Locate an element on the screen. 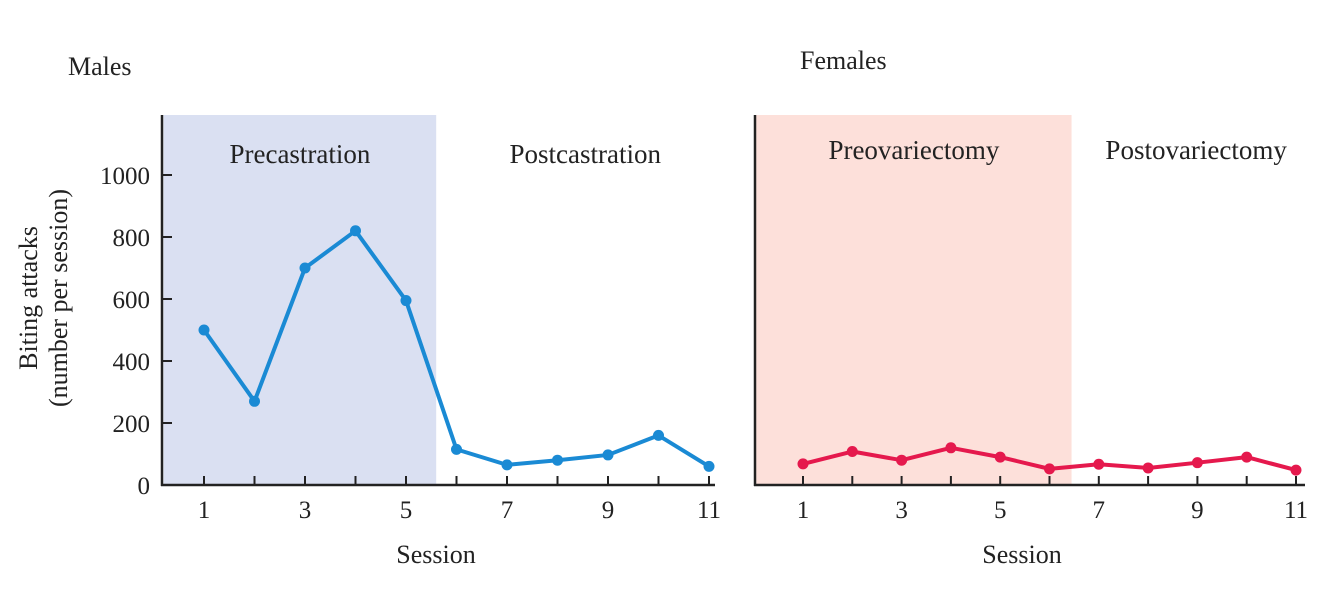 The height and width of the screenshot is (602, 1325). region-label-0: Precastration is located at coordinates (299, 154).